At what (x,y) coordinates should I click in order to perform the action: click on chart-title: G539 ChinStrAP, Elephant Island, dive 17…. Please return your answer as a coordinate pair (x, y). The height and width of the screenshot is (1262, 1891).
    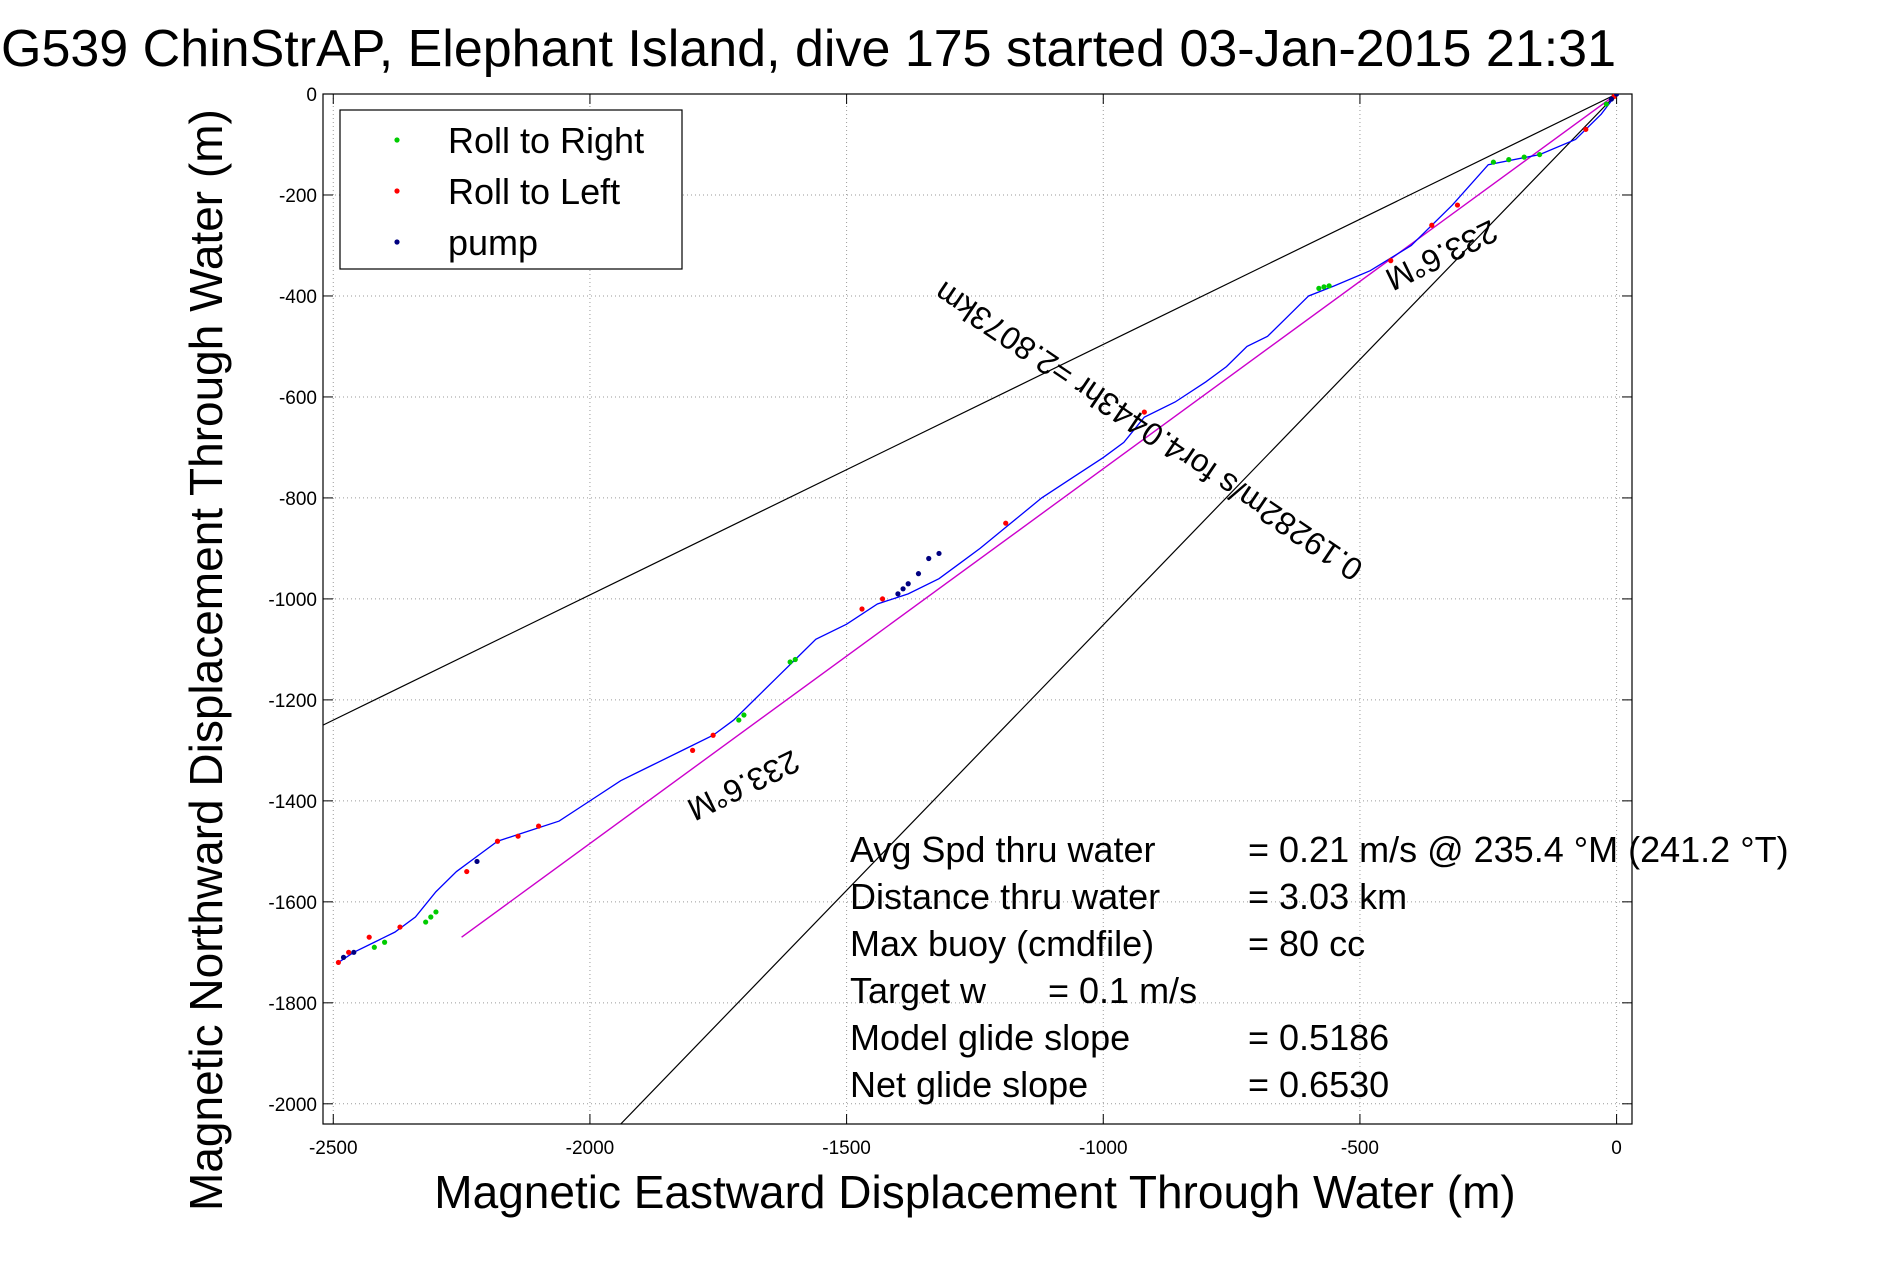
    Looking at the image, I should click on (808, 49).